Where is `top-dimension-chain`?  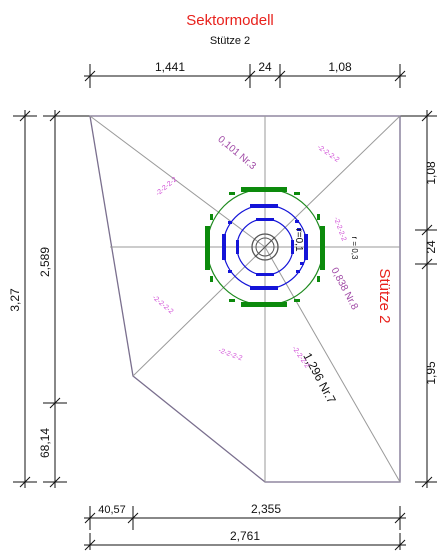
top-dimension-chain is located at coordinates (245, 76).